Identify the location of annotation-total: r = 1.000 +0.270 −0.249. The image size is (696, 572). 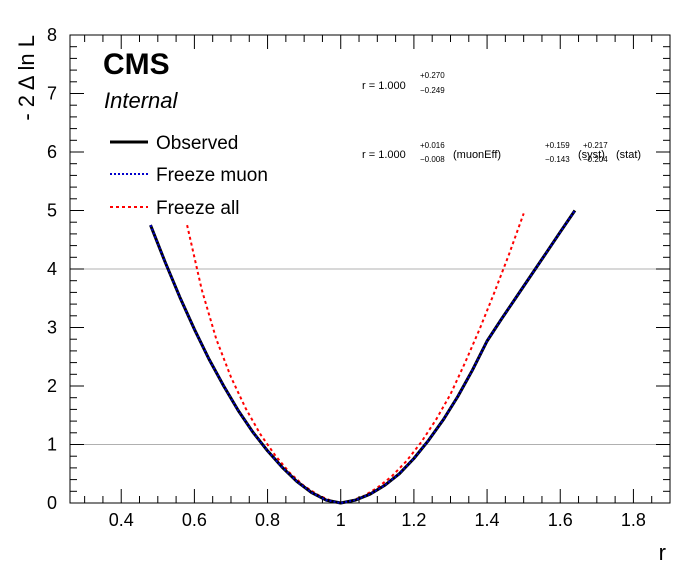
(403, 83).